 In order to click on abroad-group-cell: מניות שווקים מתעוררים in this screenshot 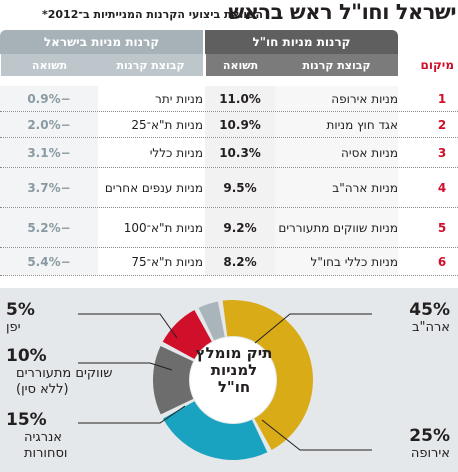, I will do `click(338, 227)`.